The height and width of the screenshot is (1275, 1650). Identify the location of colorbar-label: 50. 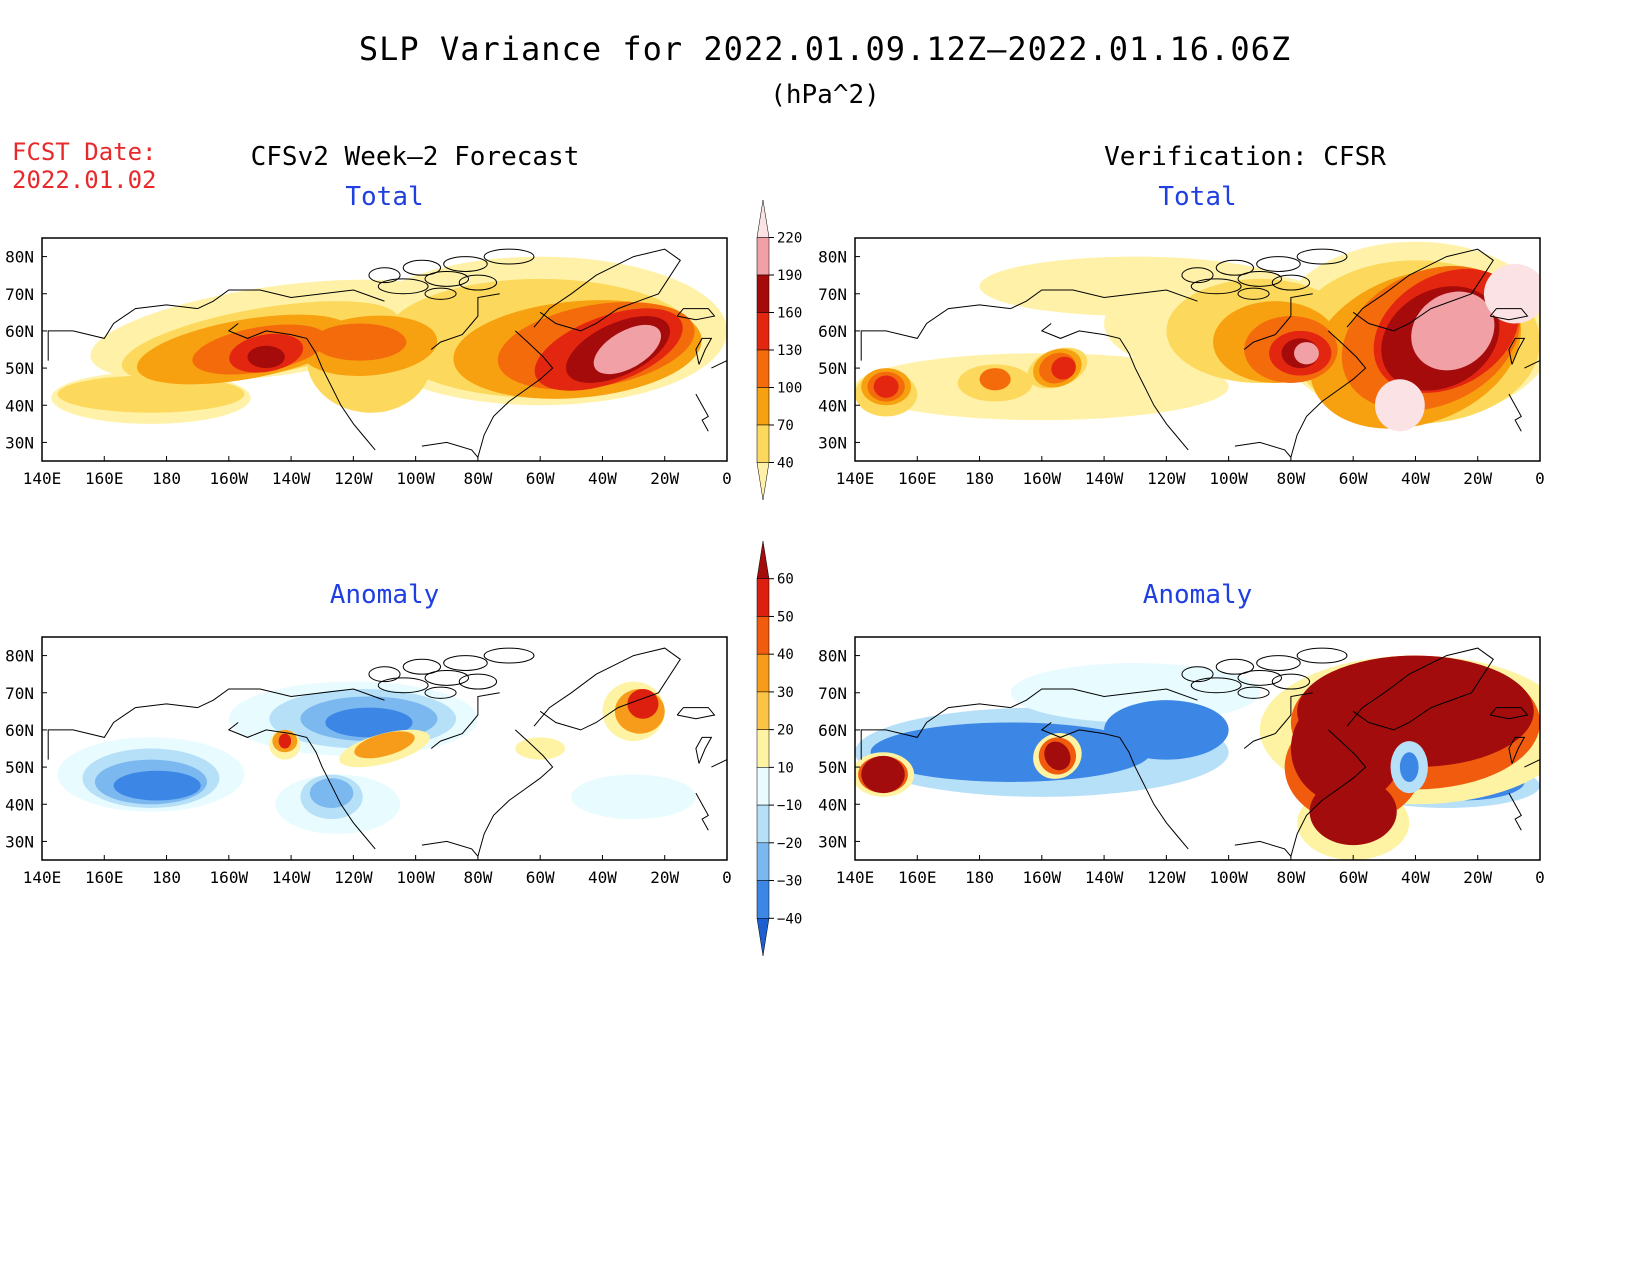
(785, 617).